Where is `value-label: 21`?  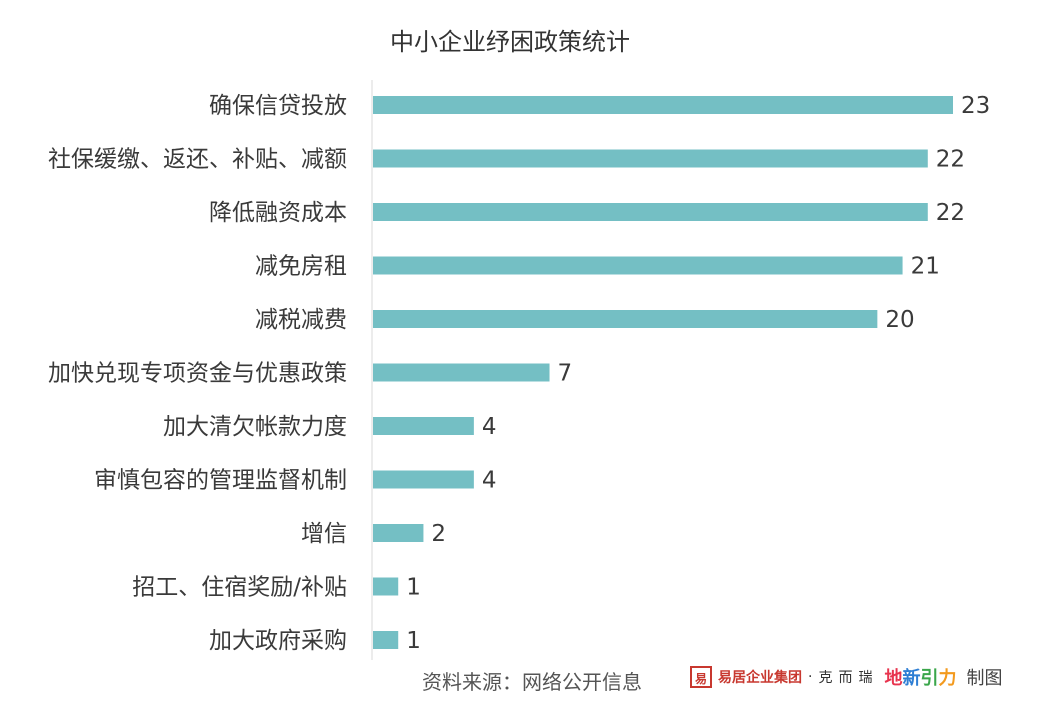 value-label: 21 is located at coordinates (925, 267).